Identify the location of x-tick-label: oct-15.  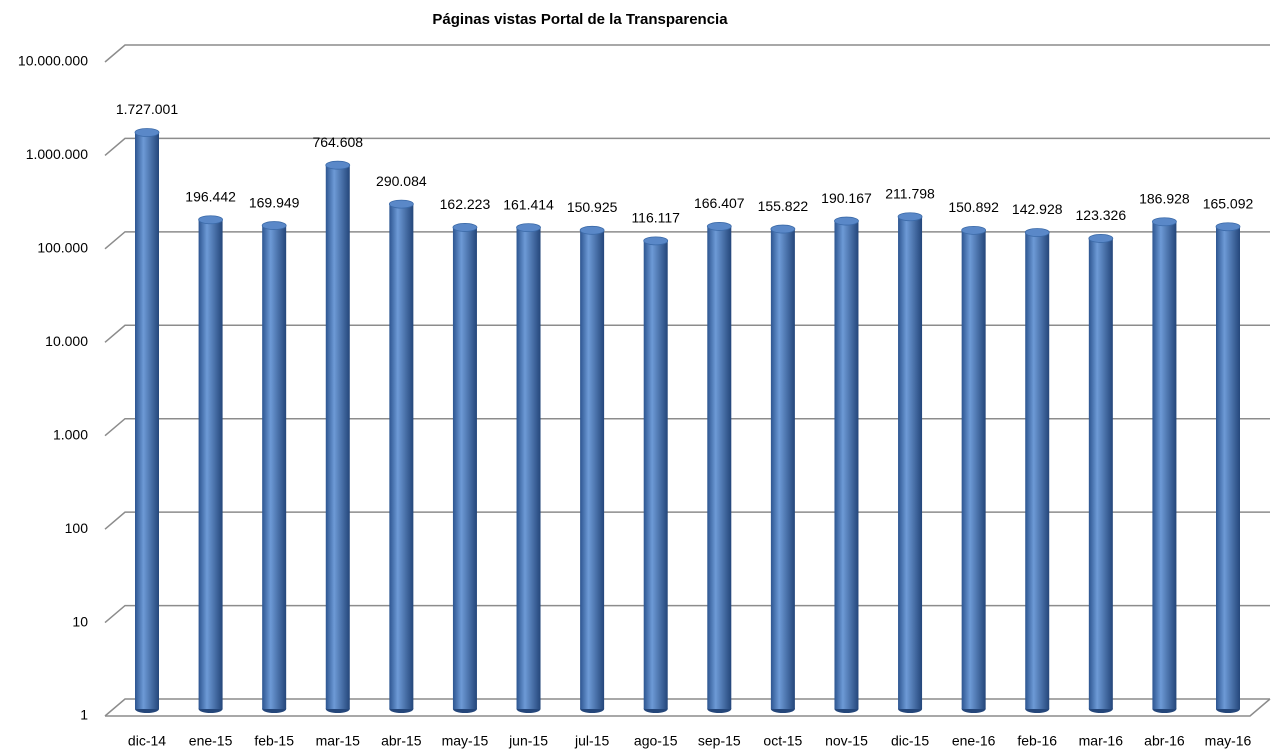
(782, 741).